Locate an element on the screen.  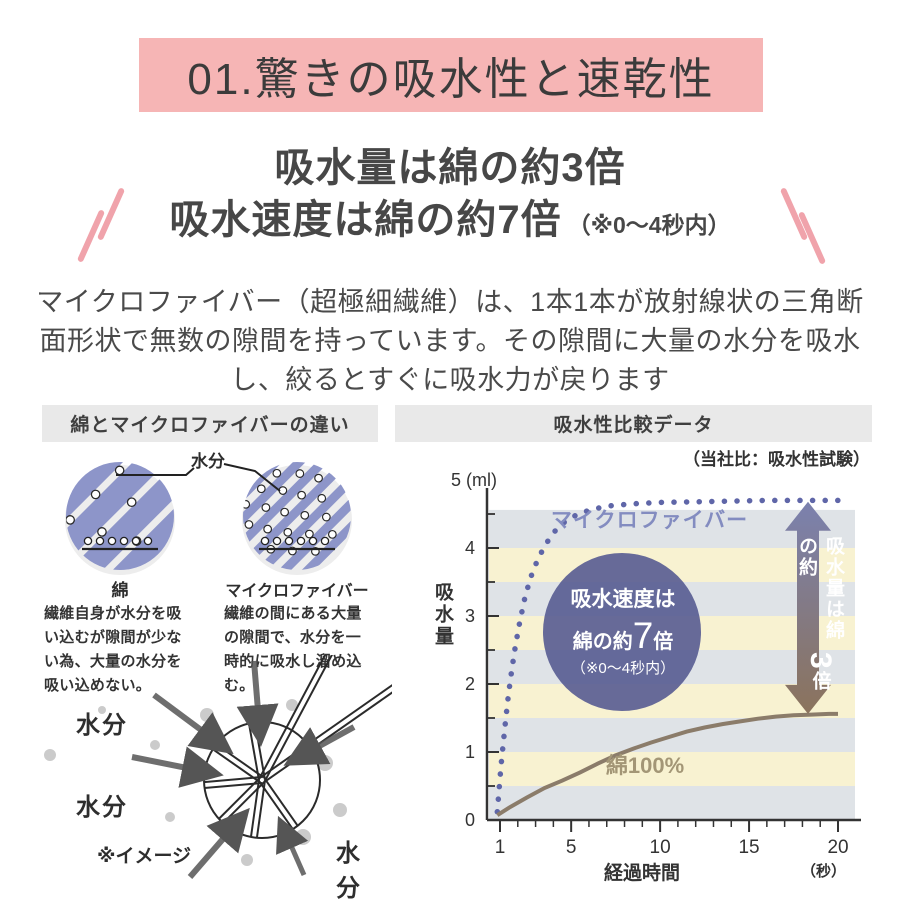
speed-callout-line3: （※0〜4秒内） is located at coordinates (623, 668).